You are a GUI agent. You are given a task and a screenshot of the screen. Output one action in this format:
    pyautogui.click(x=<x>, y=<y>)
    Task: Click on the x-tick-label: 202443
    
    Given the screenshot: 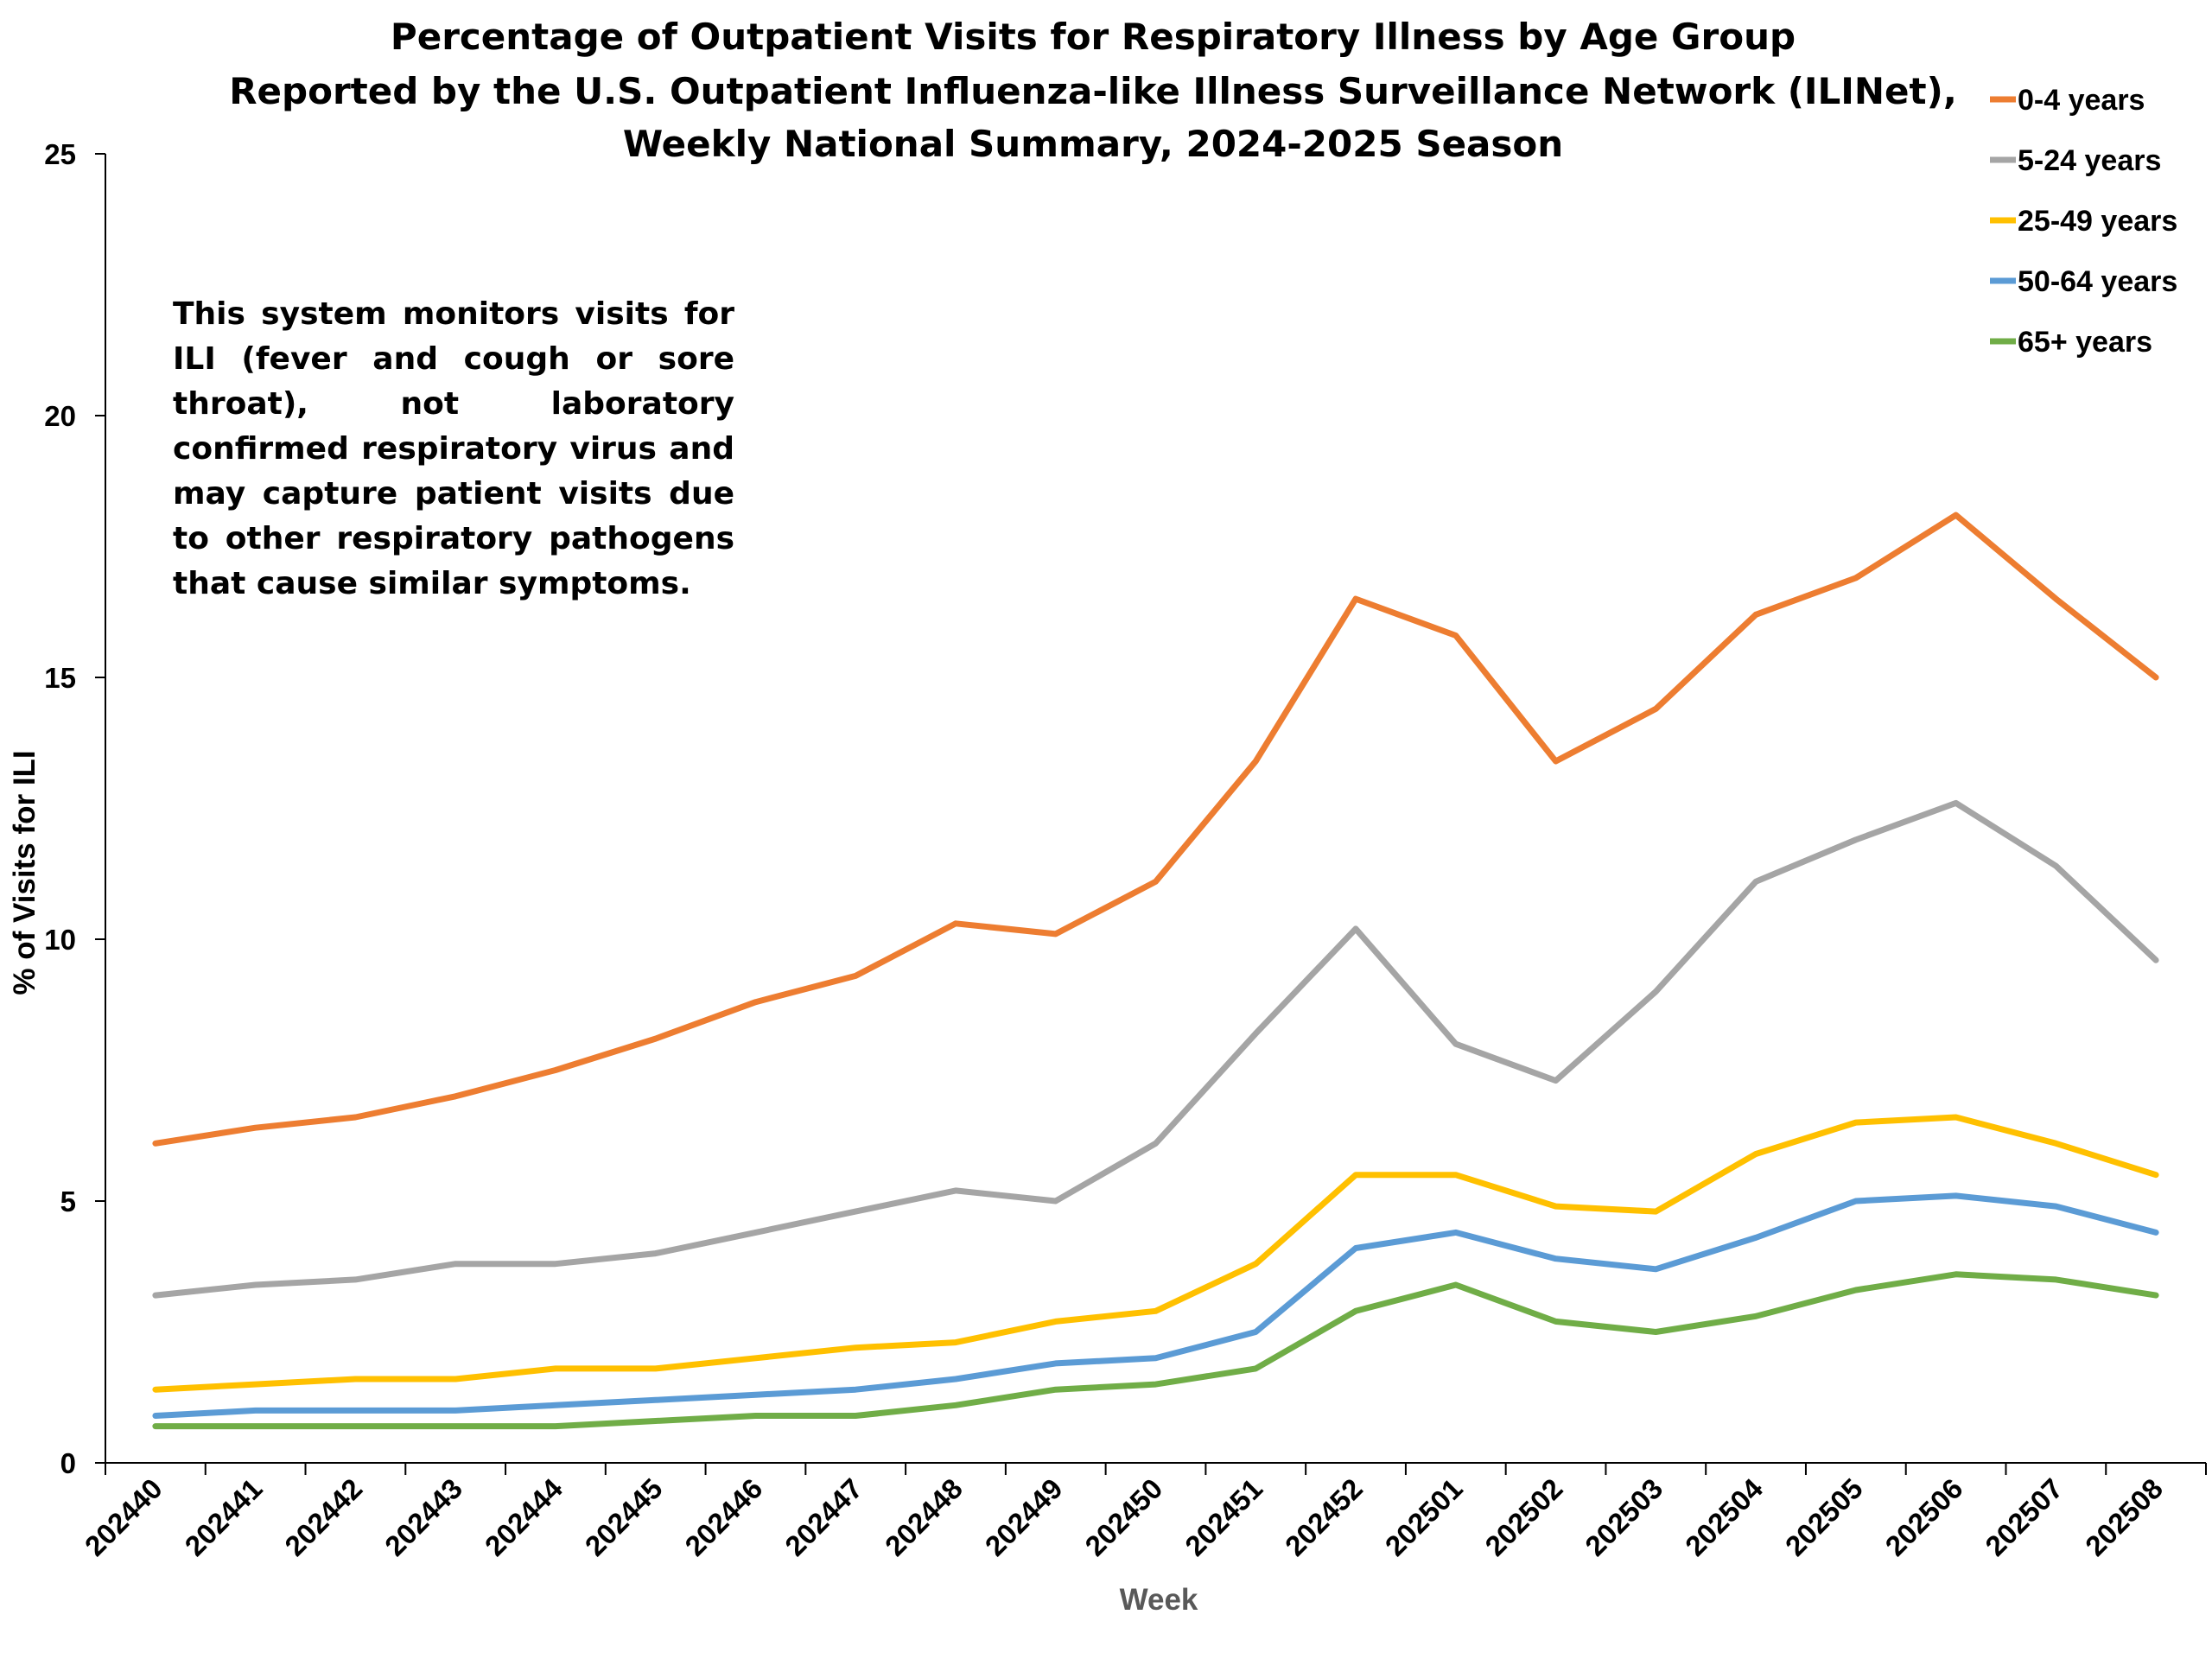 What is the action you would take?
    pyautogui.click(x=423, y=1517)
    